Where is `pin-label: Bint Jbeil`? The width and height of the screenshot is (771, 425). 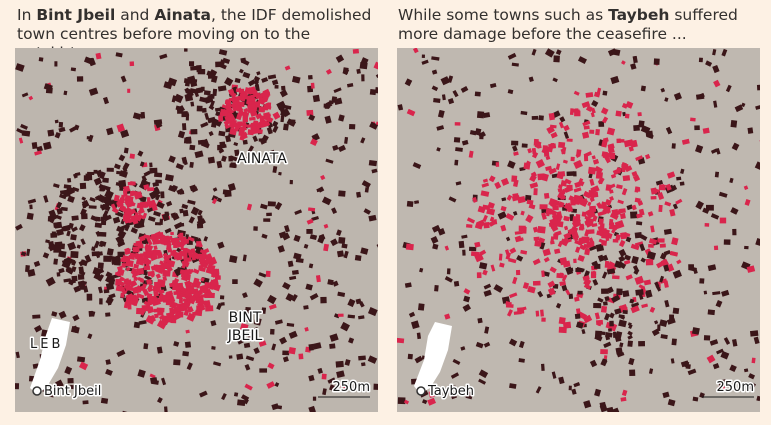
pin-label: Bint Jbeil is located at coordinates (72, 391).